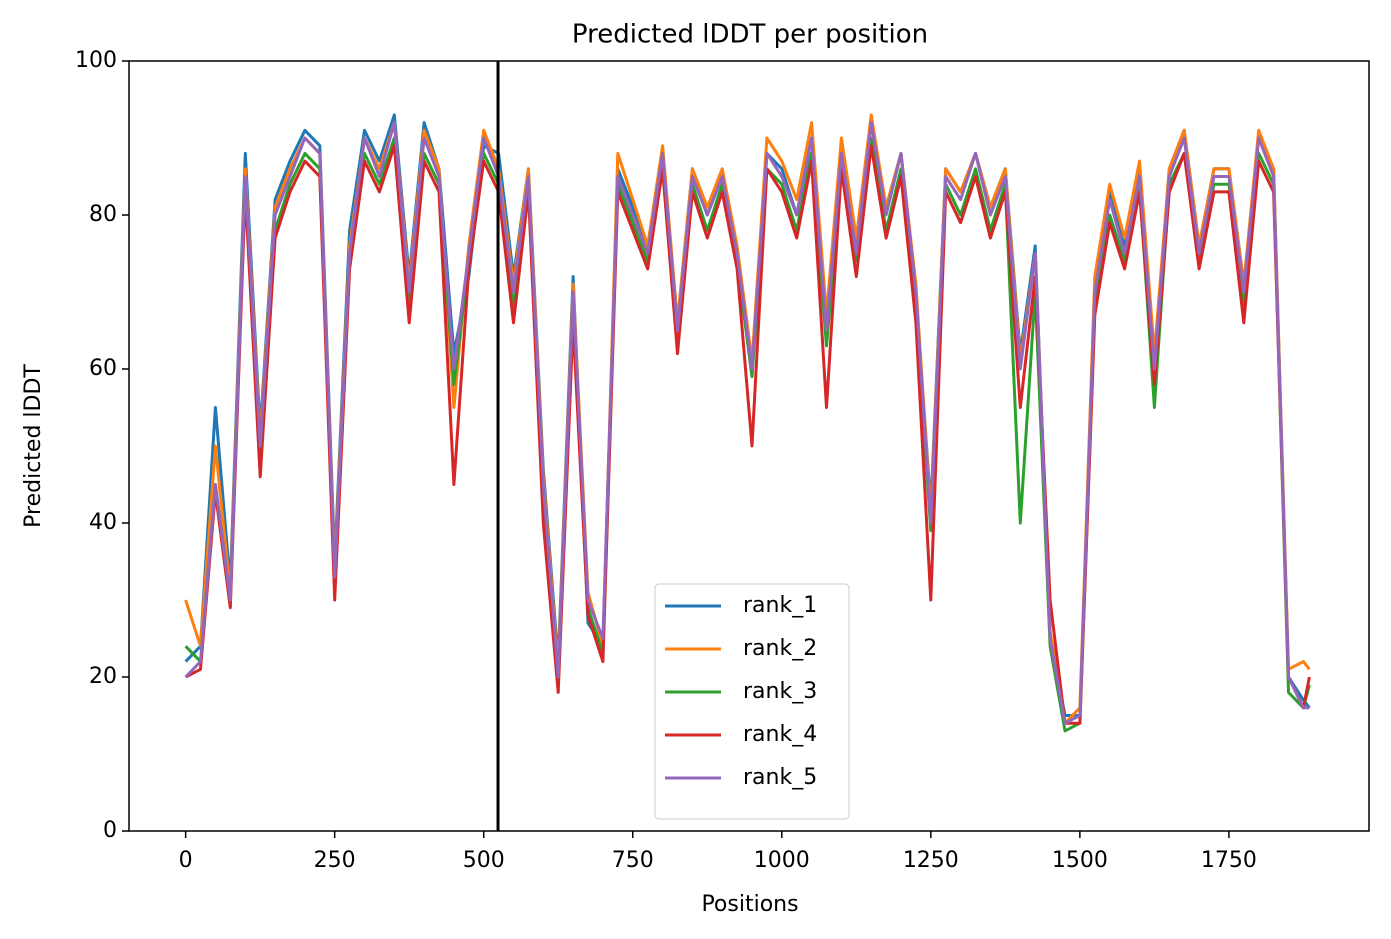 Image resolution: width=1391 pixels, height=939 pixels. I want to click on x-axis-label: Positions, so click(749, 904).